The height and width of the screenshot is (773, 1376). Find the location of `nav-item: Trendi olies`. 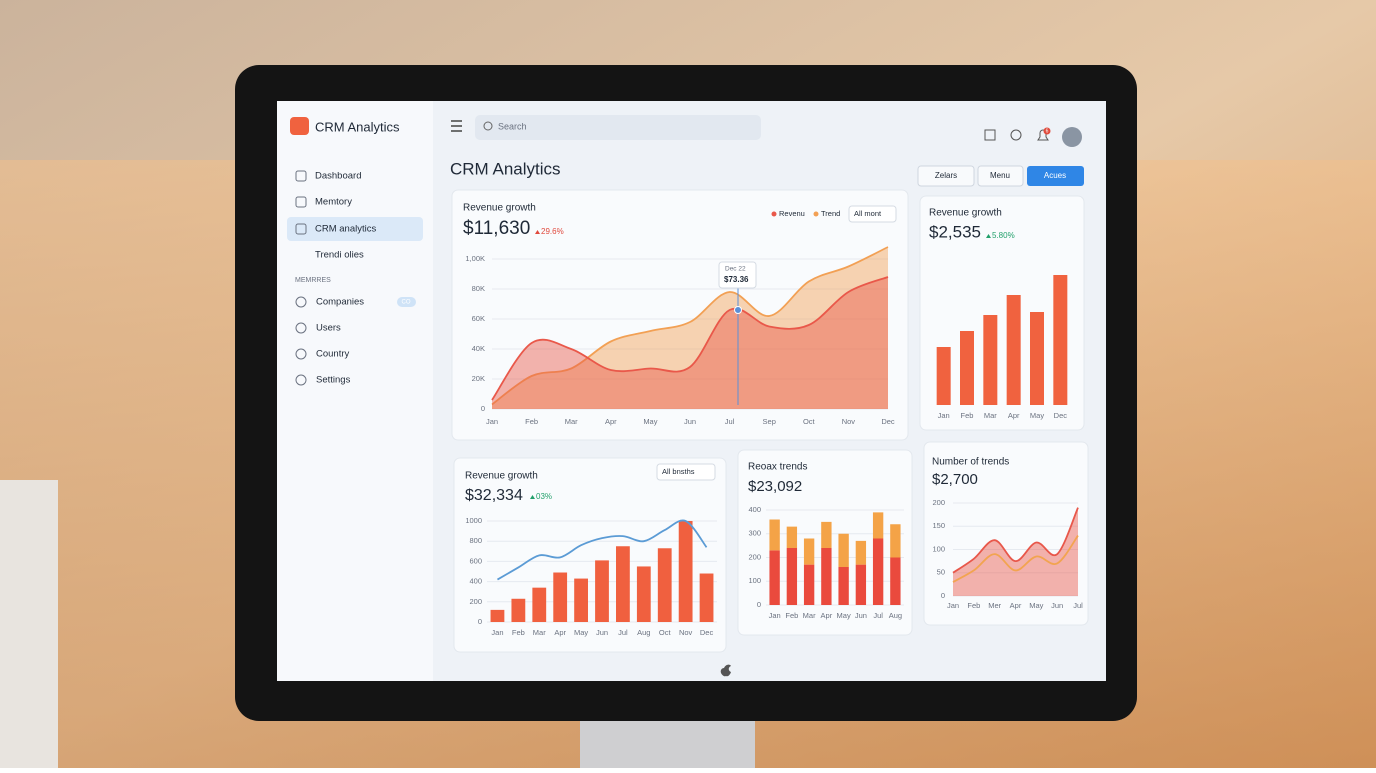

nav-item: Trendi olies is located at coordinates (339, 255).